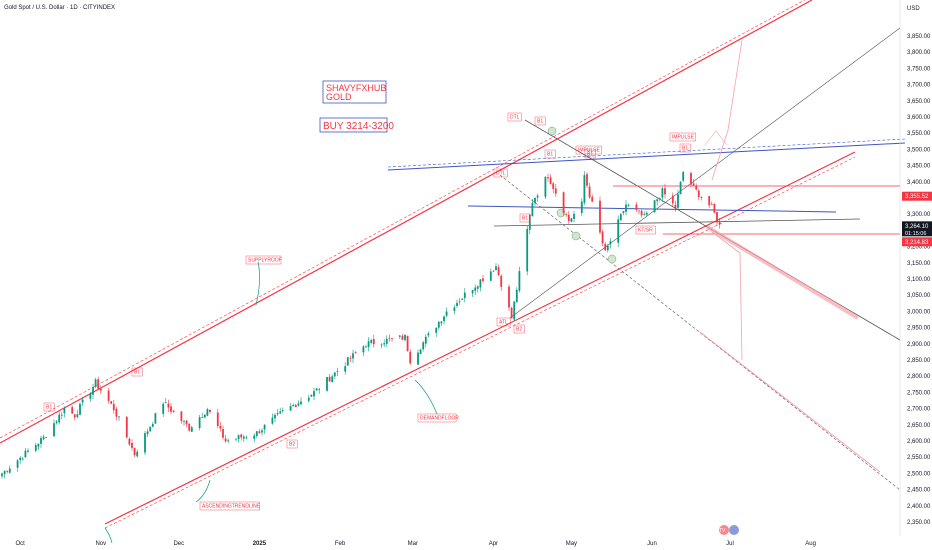 The width and height of the screenshot is (932, 550). What do you see at coordinates (231, 507) in the screenshot?
I see `ascending-trendline-label-text: ASCENDINGTRENDLINE` at bounding box center [231, 507].